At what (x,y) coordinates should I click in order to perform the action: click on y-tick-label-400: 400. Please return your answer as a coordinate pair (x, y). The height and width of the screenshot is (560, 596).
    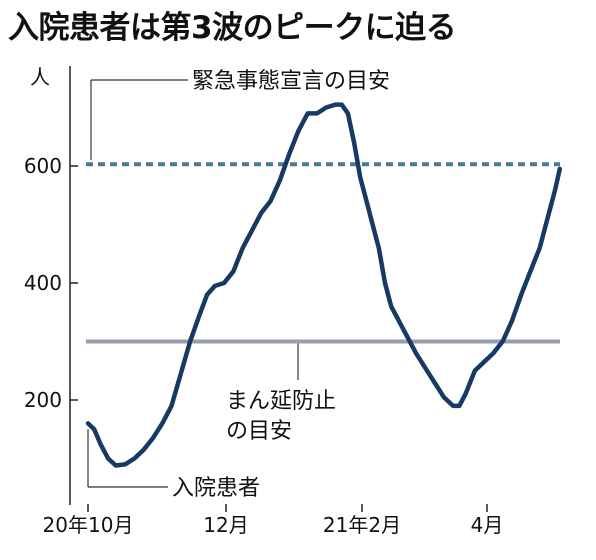
    Looking at the image, I should click on (43, 283).